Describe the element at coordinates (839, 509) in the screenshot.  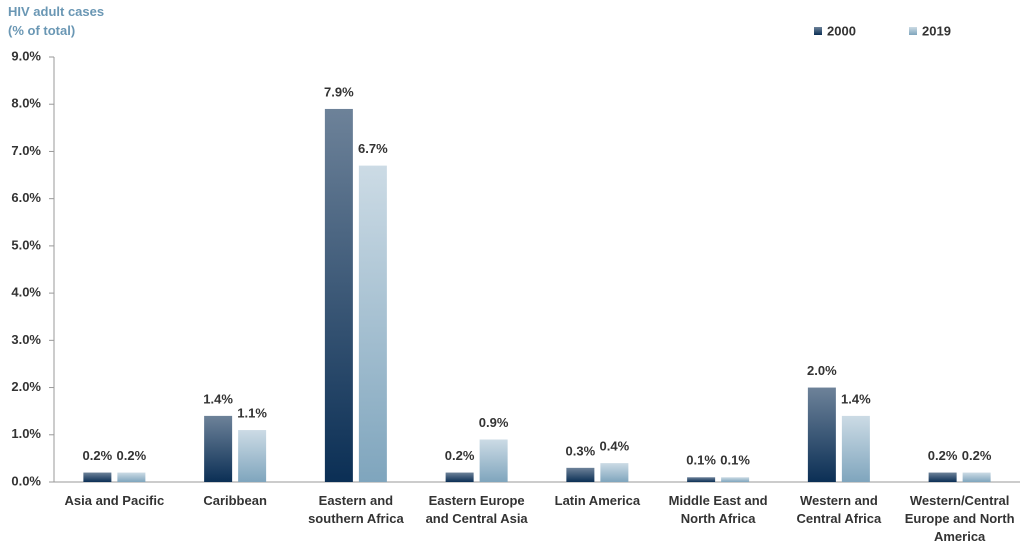
I see `x-tick-label: Western and Central Africa` at that location.